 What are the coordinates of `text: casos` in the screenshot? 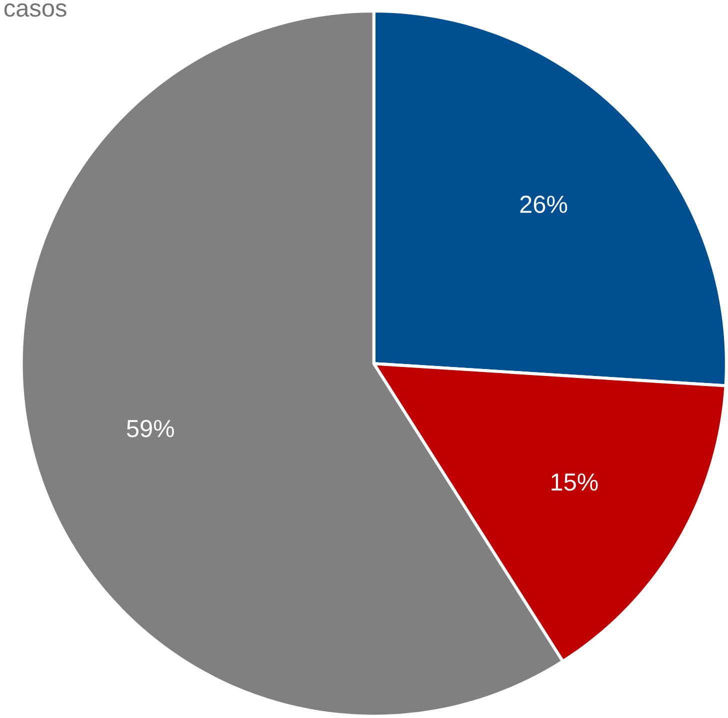 It's located at (35, 10).